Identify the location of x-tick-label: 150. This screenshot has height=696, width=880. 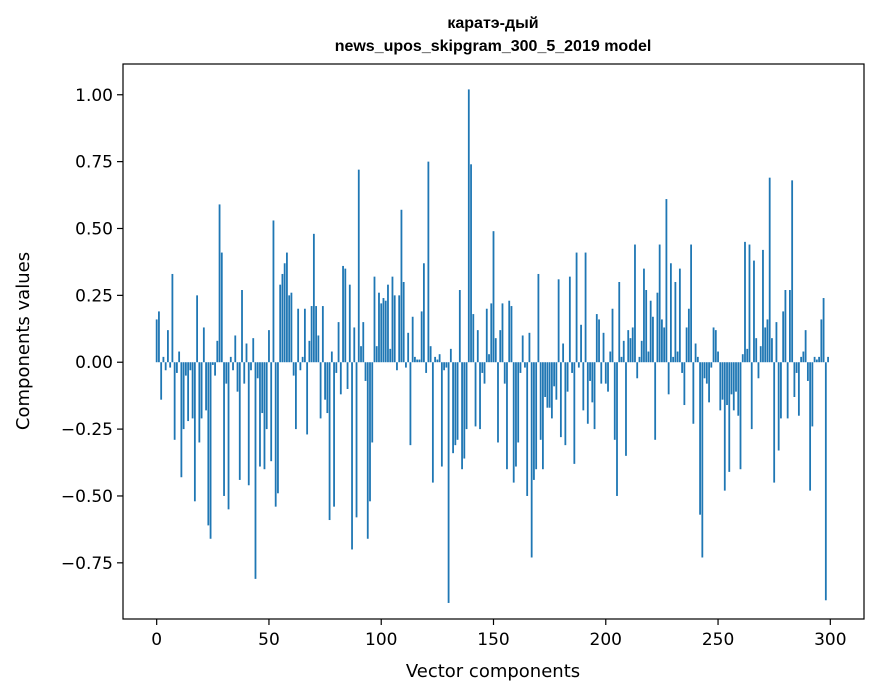
(493, 640).